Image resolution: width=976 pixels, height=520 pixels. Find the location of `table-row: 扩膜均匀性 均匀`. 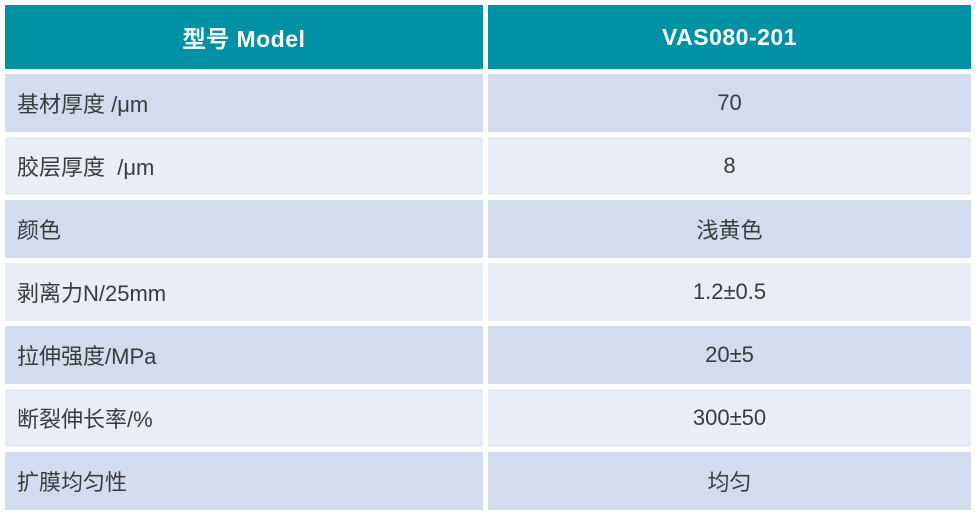

table-row: 扩膜均匀性 均匀 is located at coordinates (488, 481).